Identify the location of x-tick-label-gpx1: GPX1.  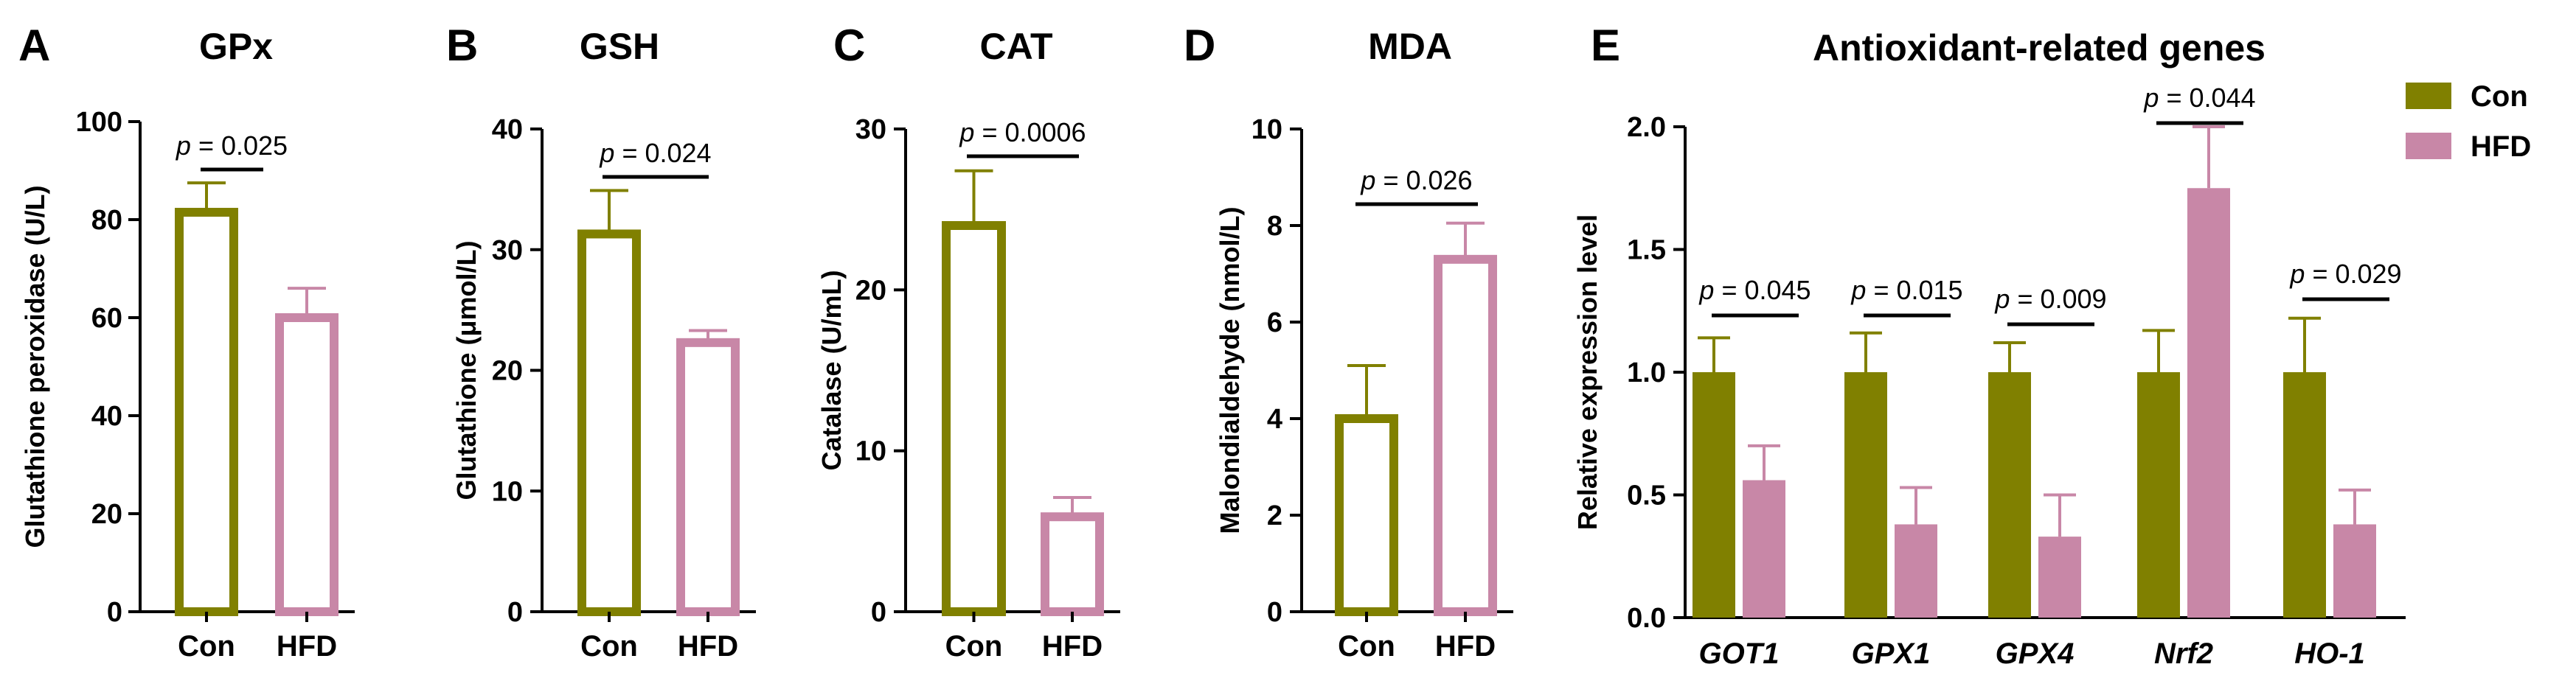
(1891, 654).